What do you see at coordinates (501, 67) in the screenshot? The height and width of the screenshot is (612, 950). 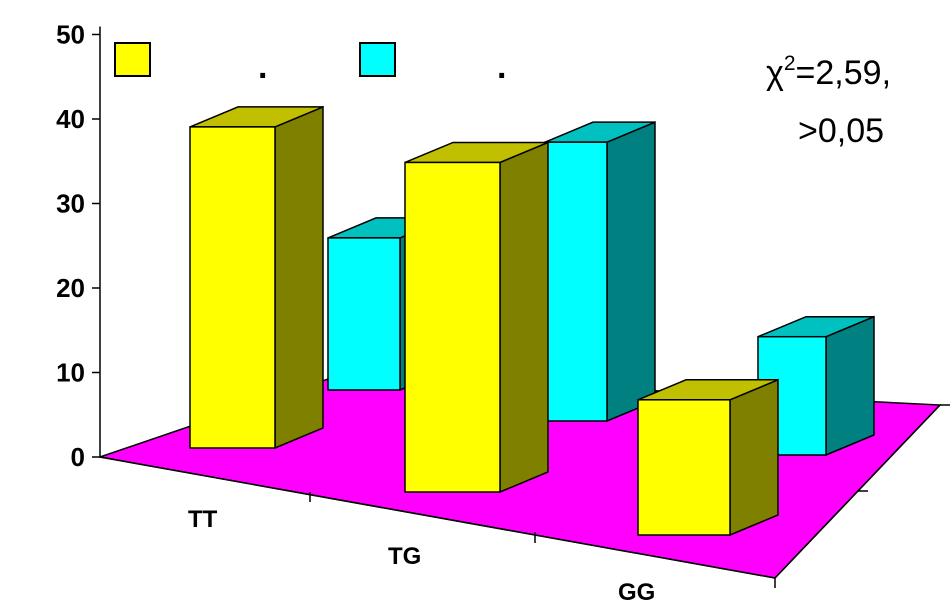 I see `legend-label-series-2: .` at bounding box center [501, 67].